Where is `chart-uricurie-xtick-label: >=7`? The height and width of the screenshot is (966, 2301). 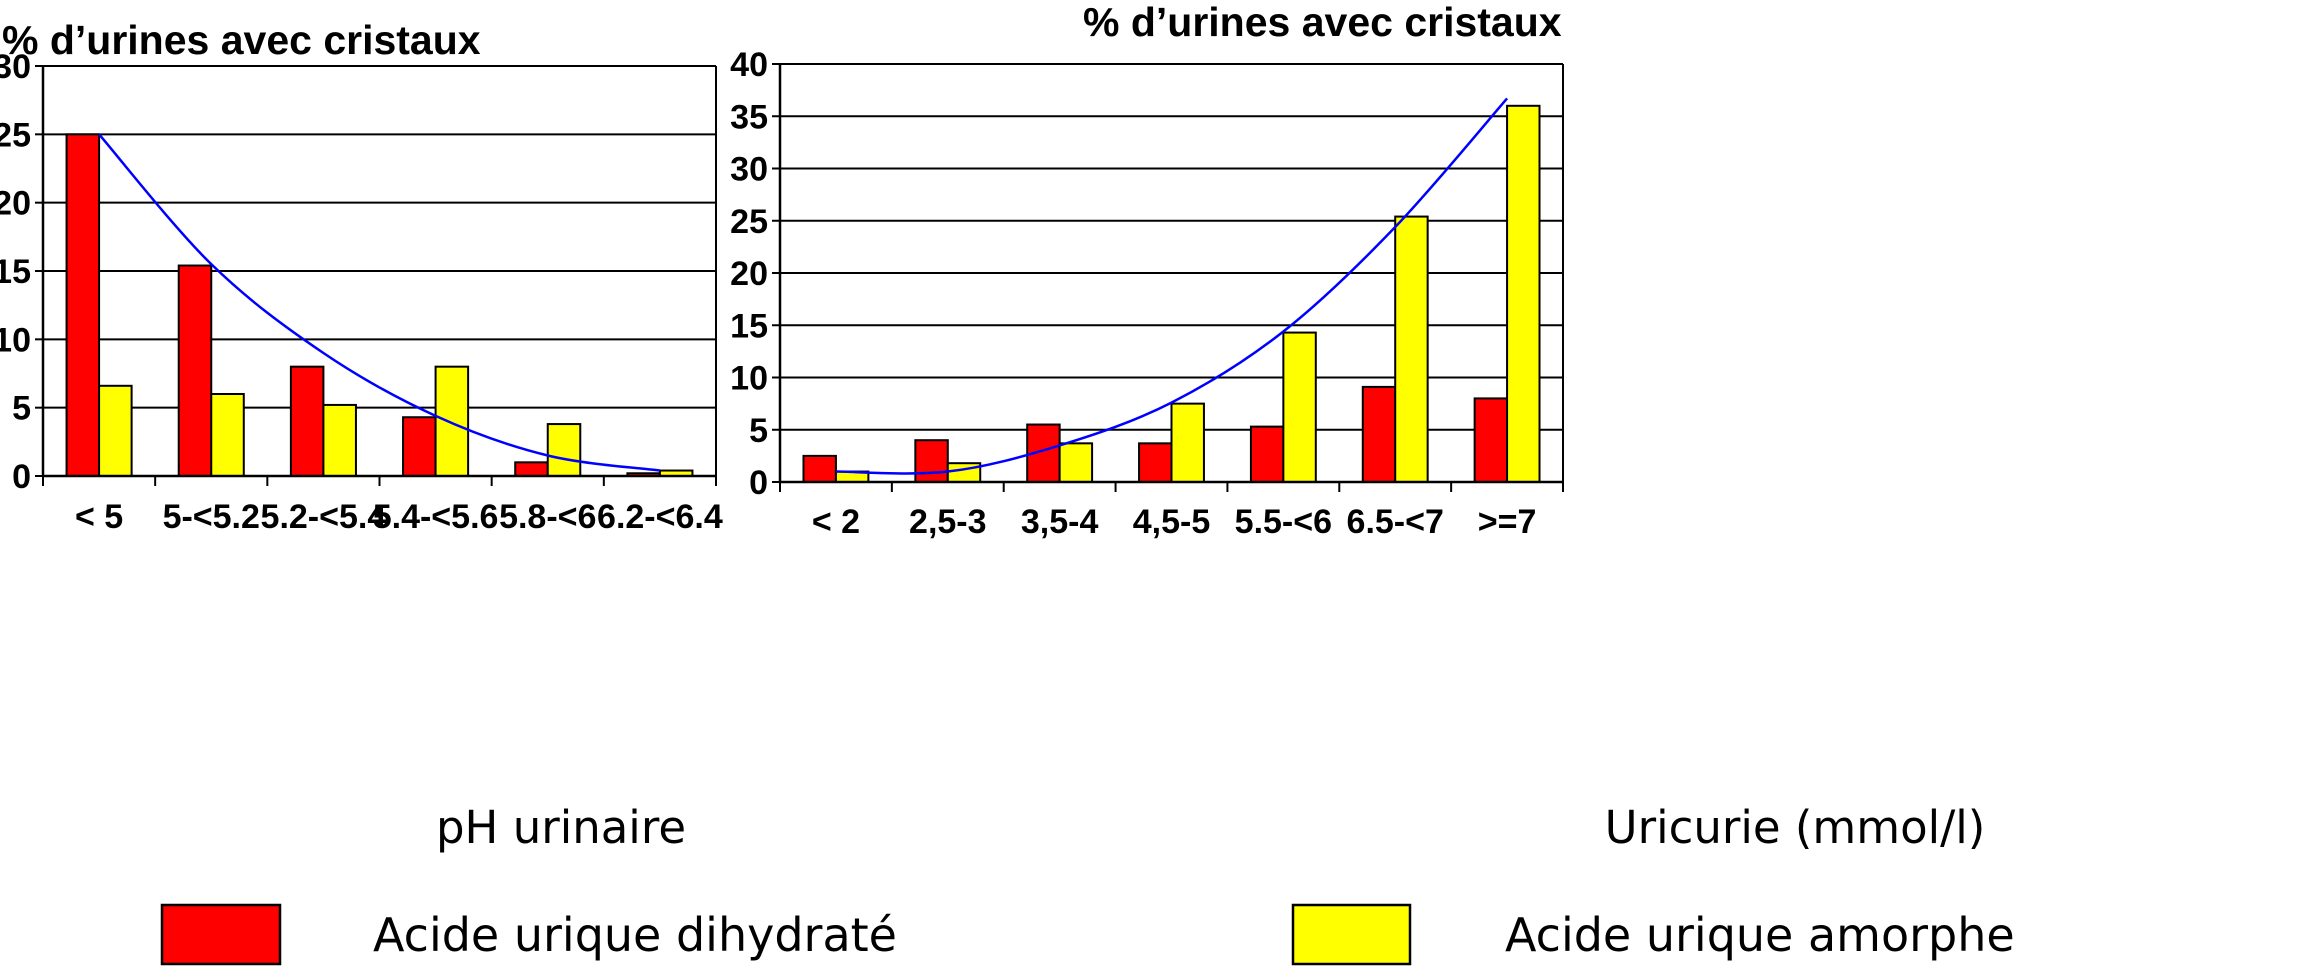 chart-uricurie-xtick-label: >=7 is located at coordinates (1507, 522).